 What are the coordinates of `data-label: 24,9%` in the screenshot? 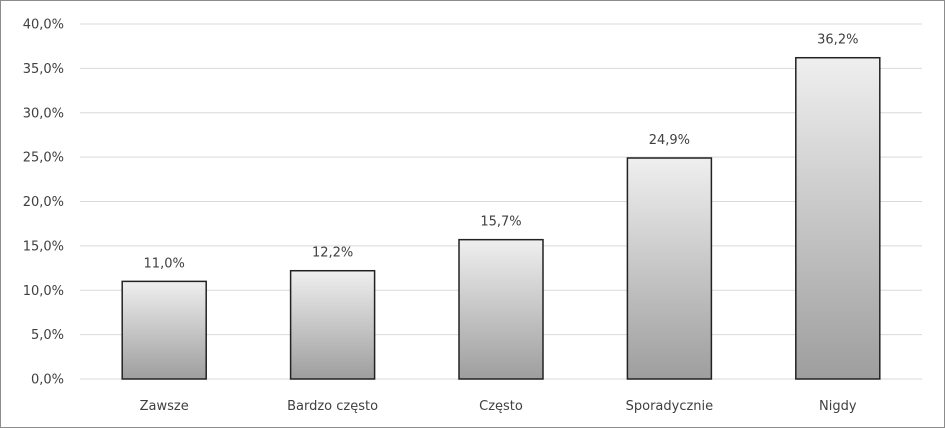 It's located at (669, 140).